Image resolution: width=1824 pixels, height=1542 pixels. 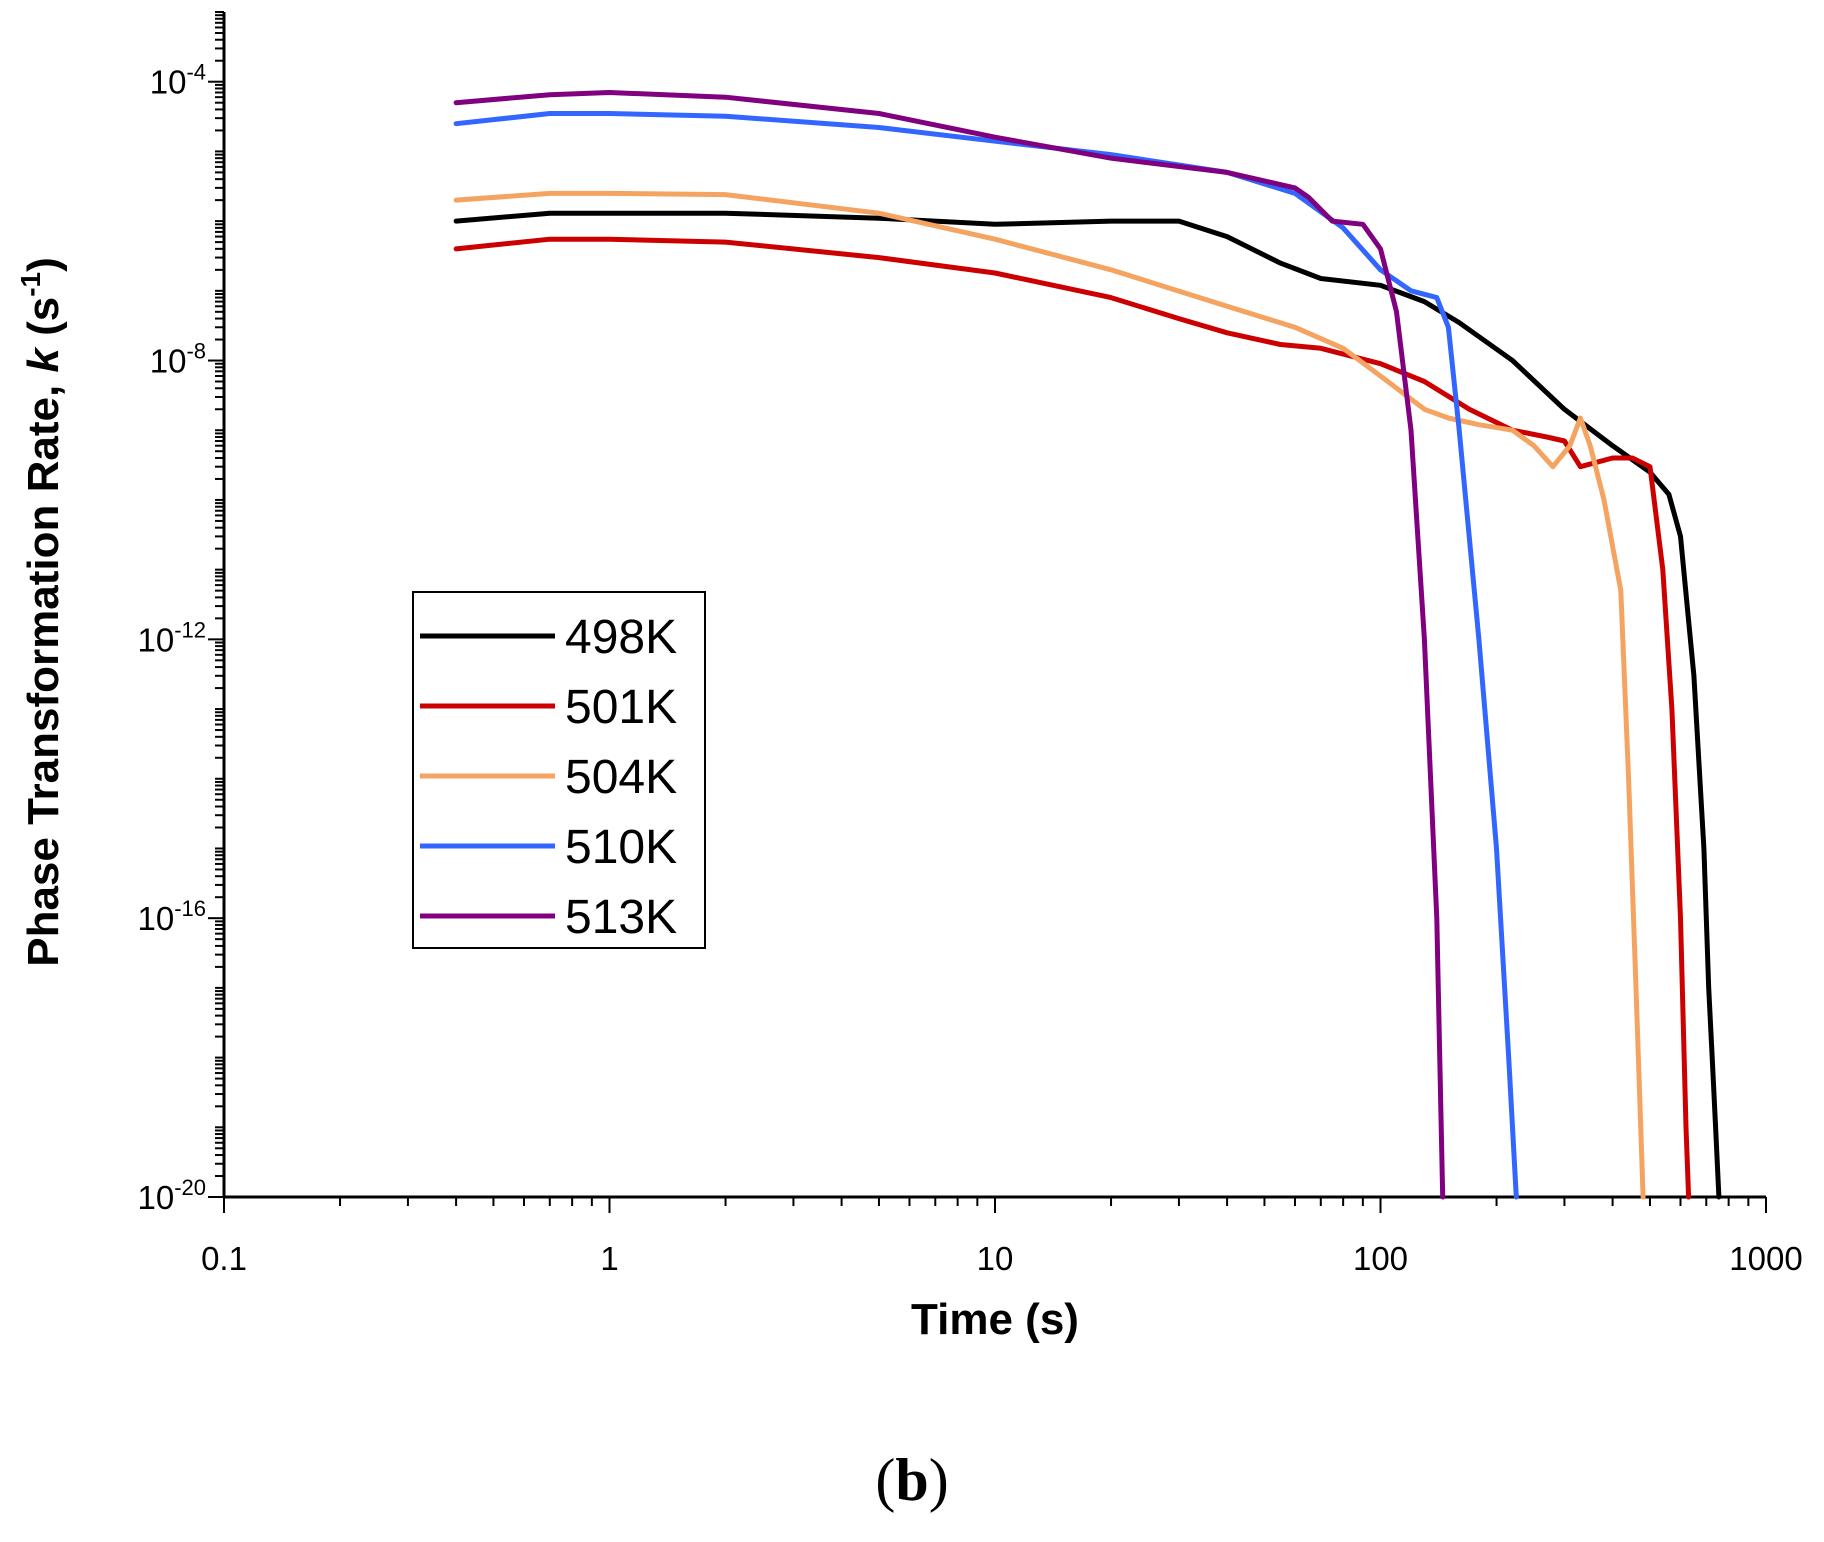 I want to click on legend-label-513K: 513K, so click(x=621, y=917).